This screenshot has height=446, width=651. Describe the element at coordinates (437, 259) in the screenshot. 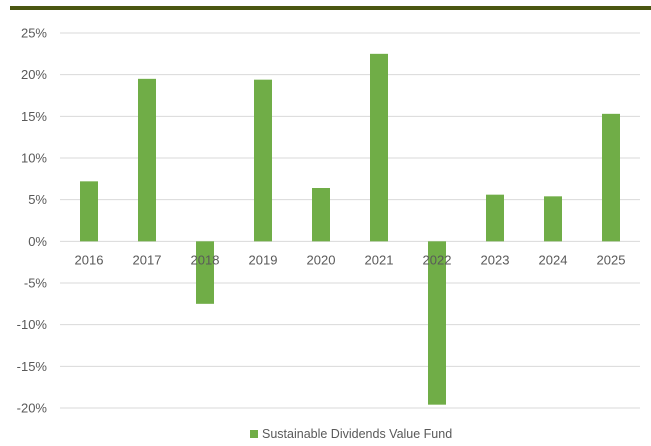

I see `x-tick-label: 2022` at that location.